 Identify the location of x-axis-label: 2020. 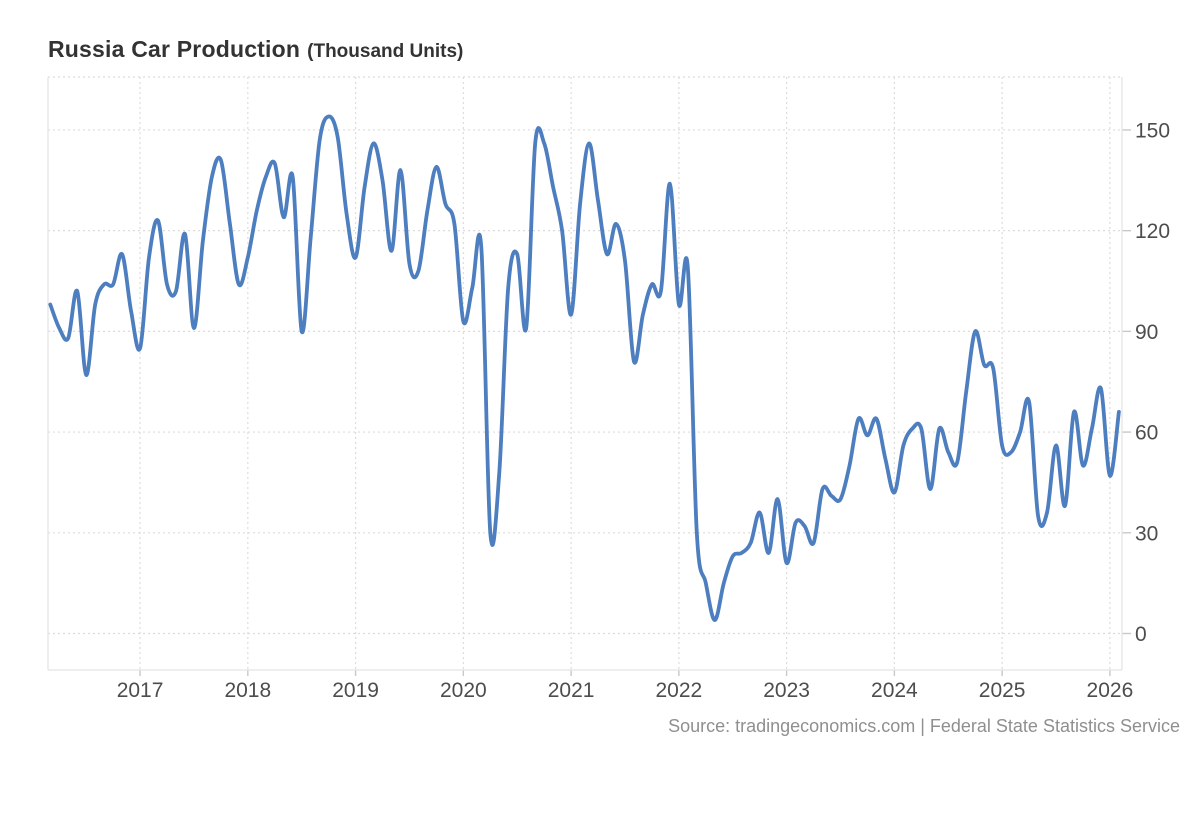
(463, 690).